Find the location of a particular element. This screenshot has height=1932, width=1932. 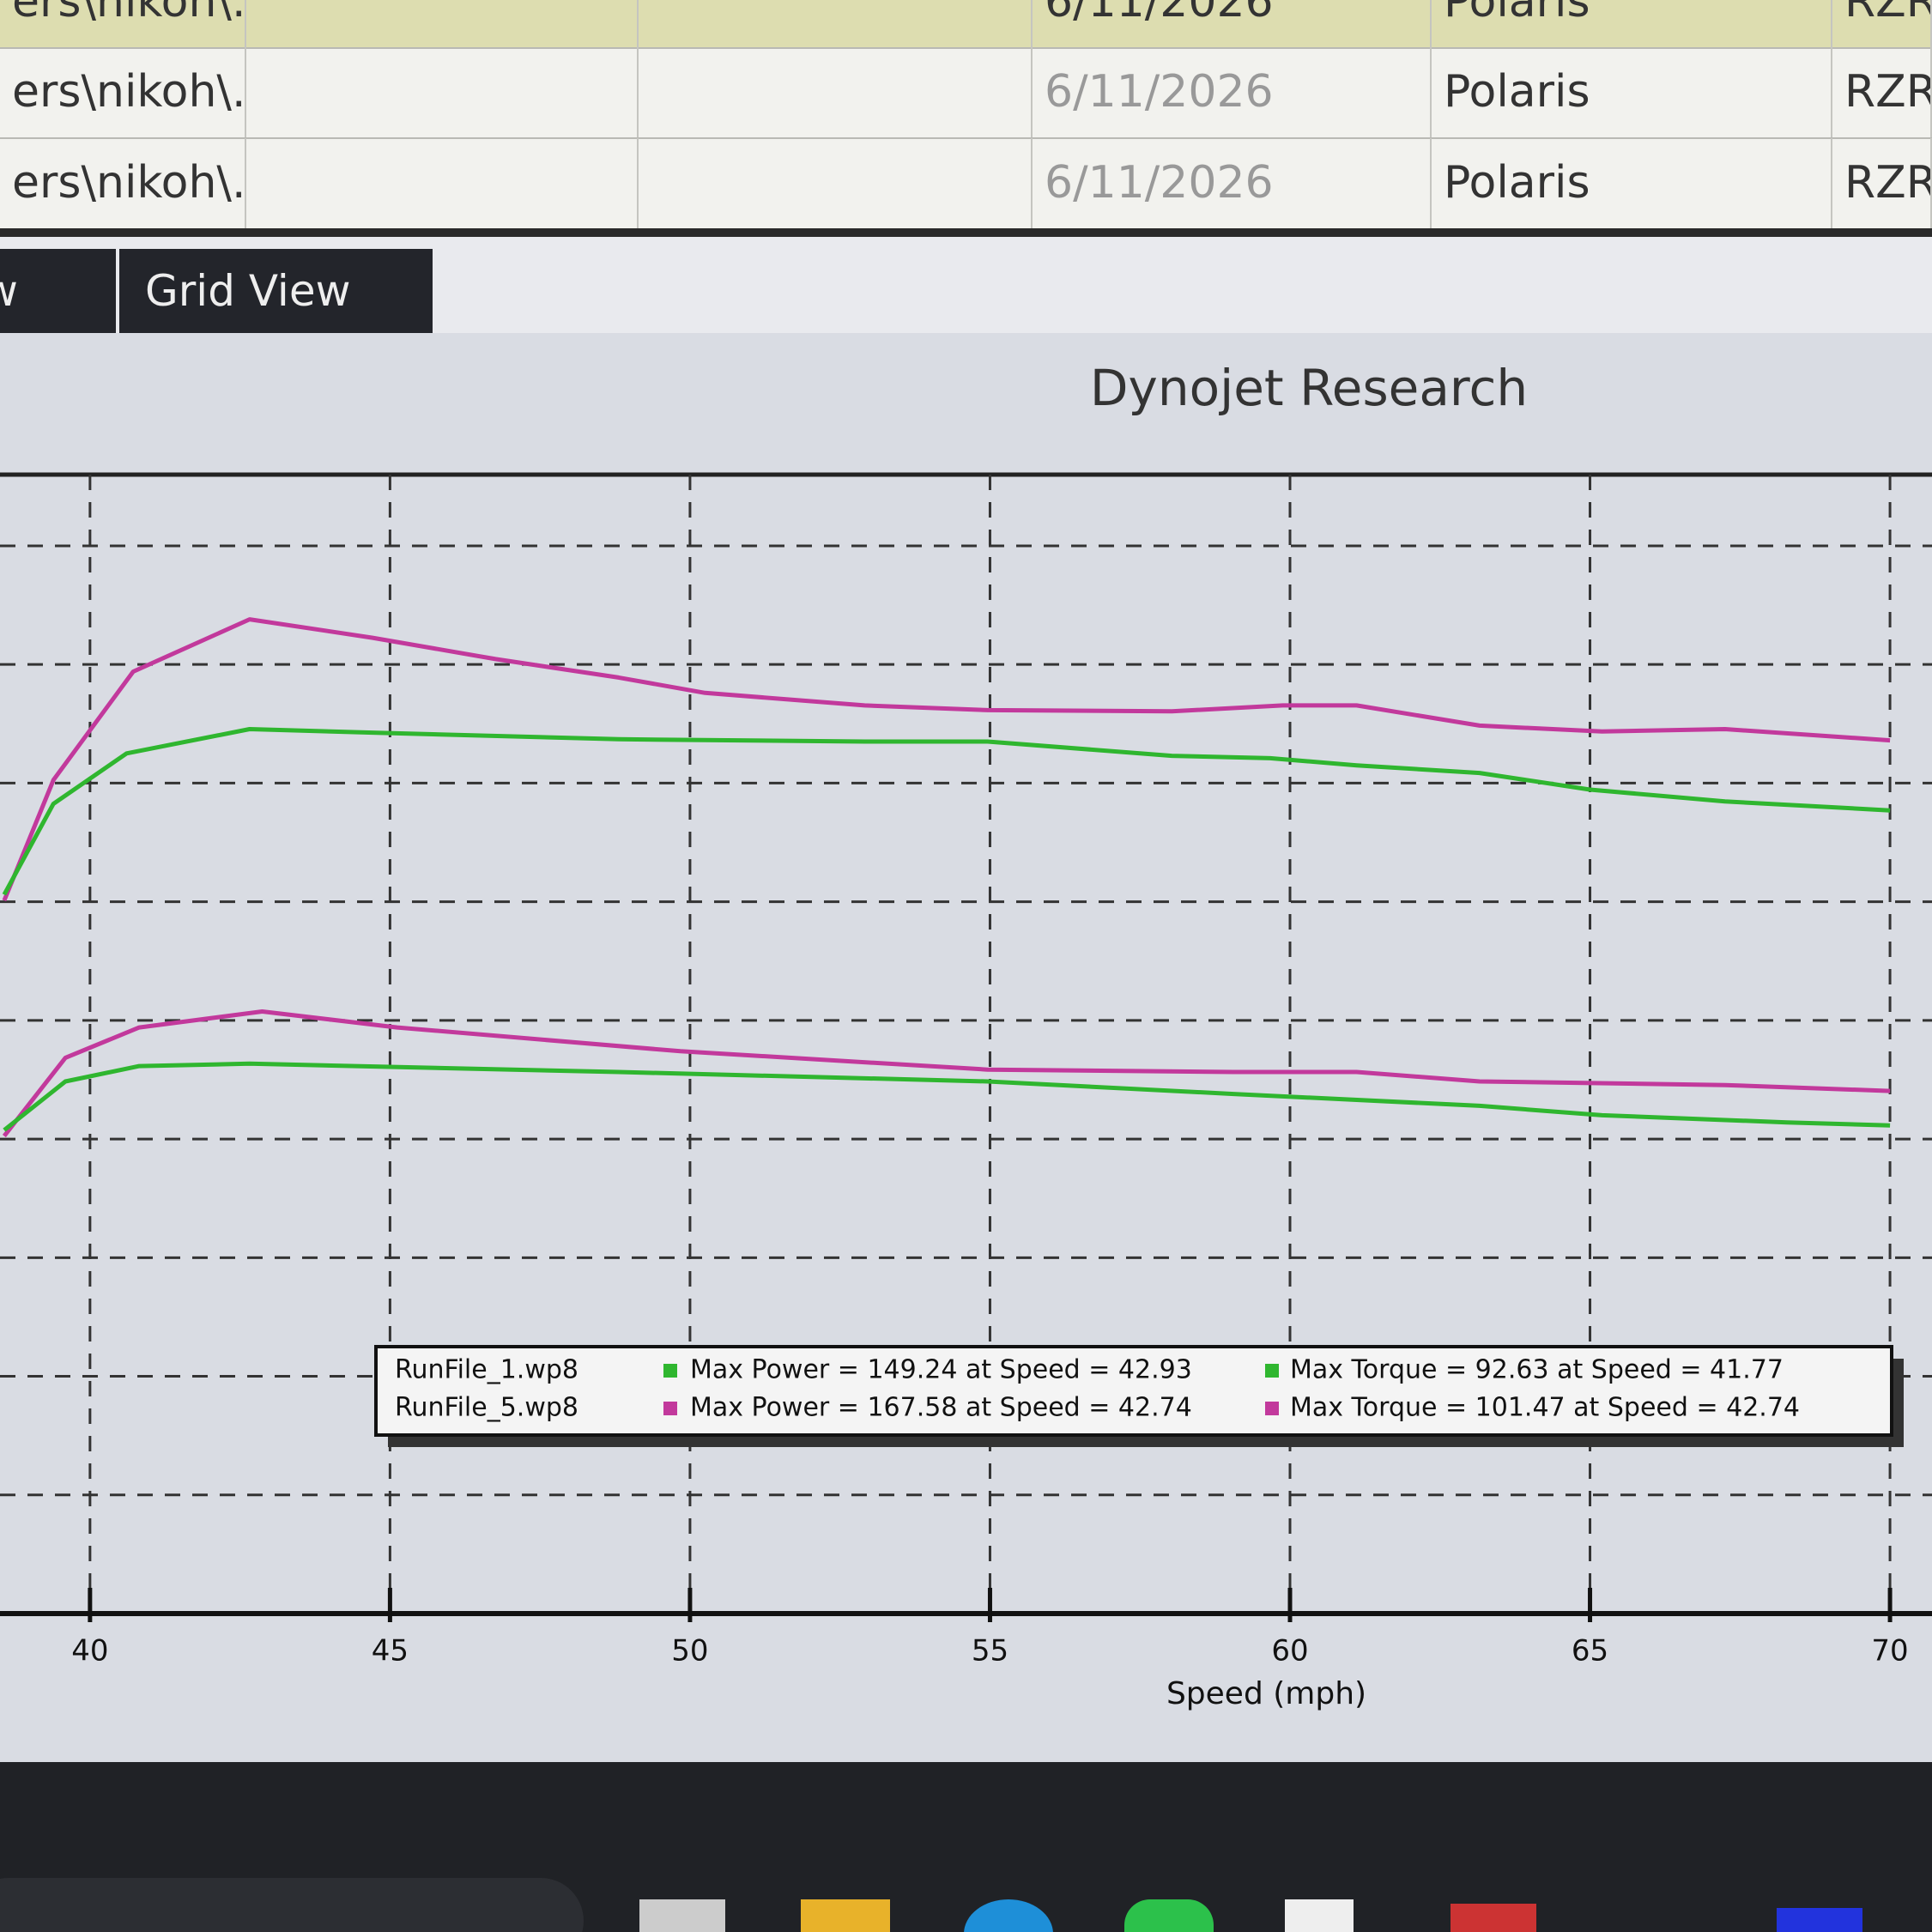

legend-power: Max Power = 149.24 at Speed = 42.93 is located at coordinates (941, 1370).